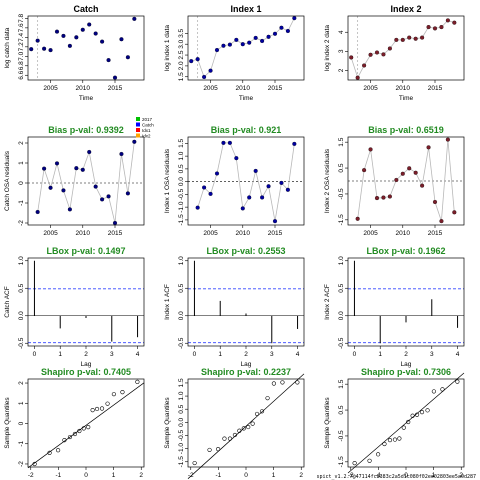  What do you see at coordinates (406, 180) in the screenshot?
I see `series-line` at bounding box center [406, 180].